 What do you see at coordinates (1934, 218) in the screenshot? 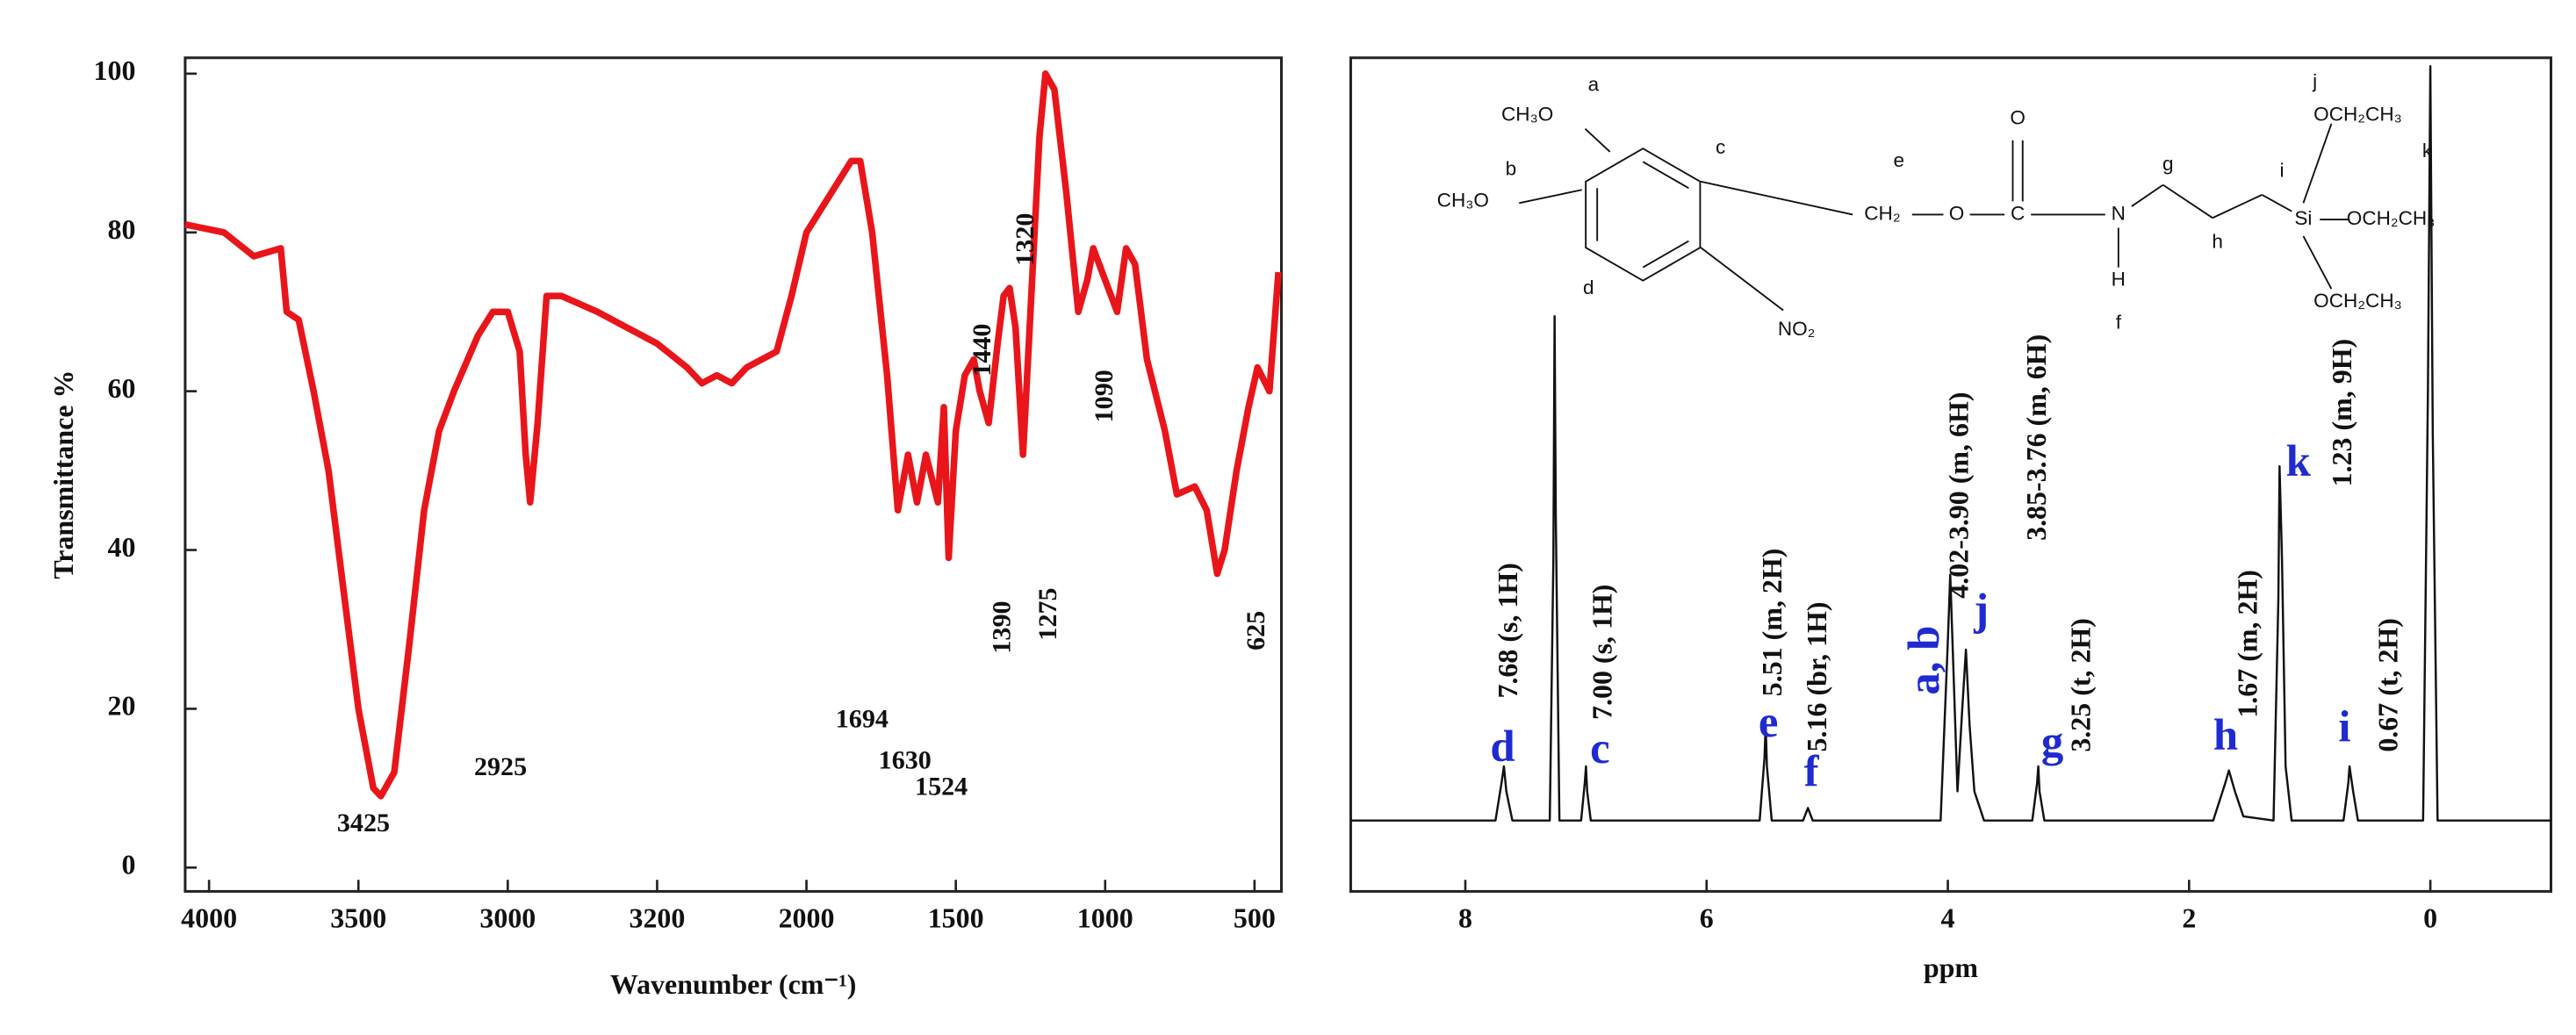
I see `structure-bonds` at bounding box center [1934, 218].